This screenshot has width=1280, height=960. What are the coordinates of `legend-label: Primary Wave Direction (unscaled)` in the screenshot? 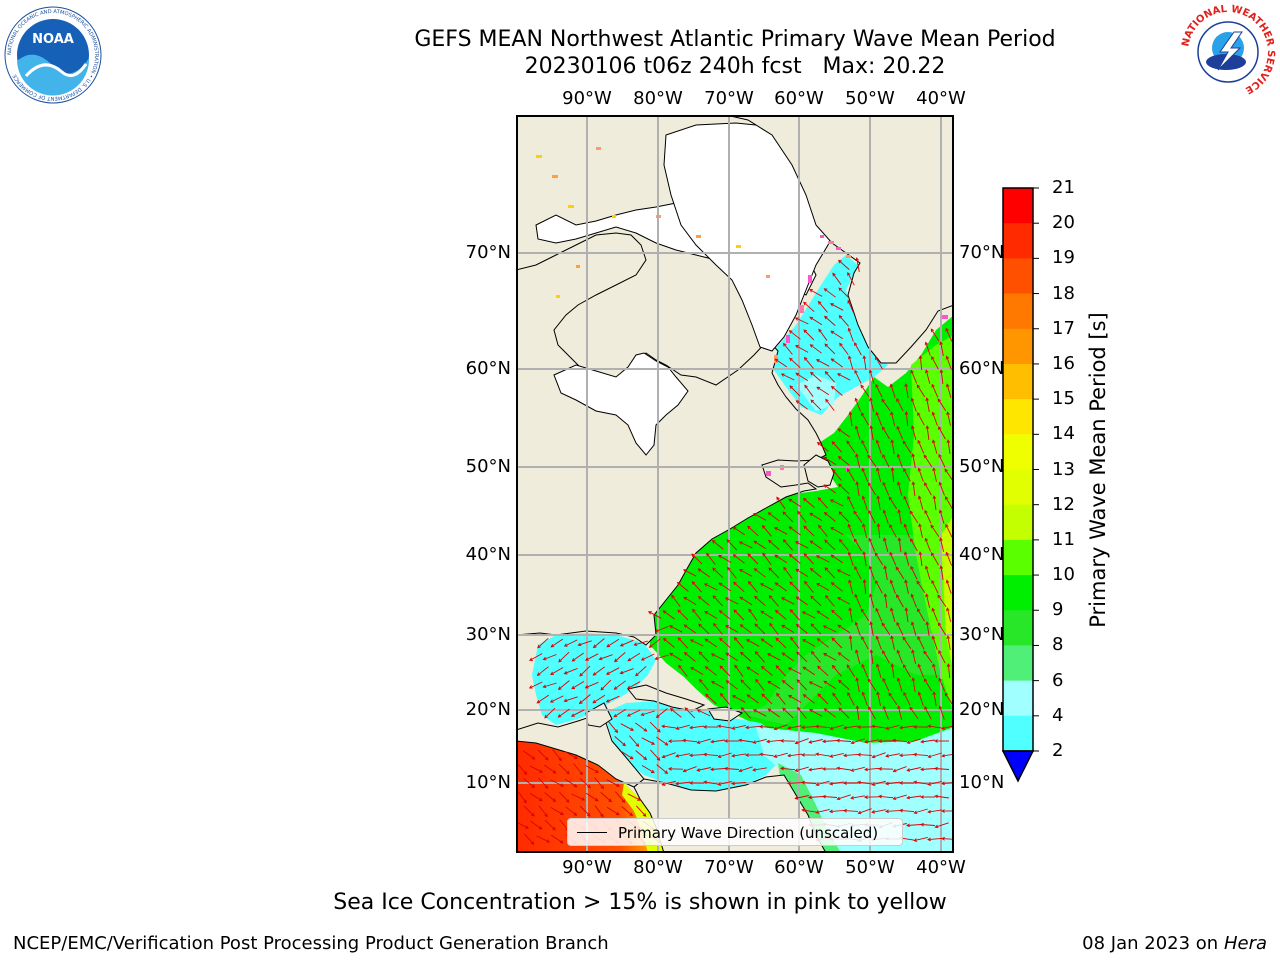 It's located at (748, 833).